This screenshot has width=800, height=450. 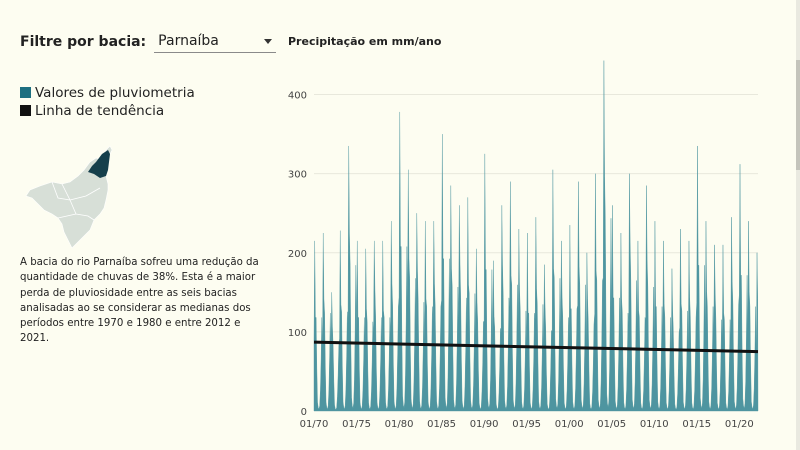 I want to click on y-tick-label: 200, so click(x=297, y=254).